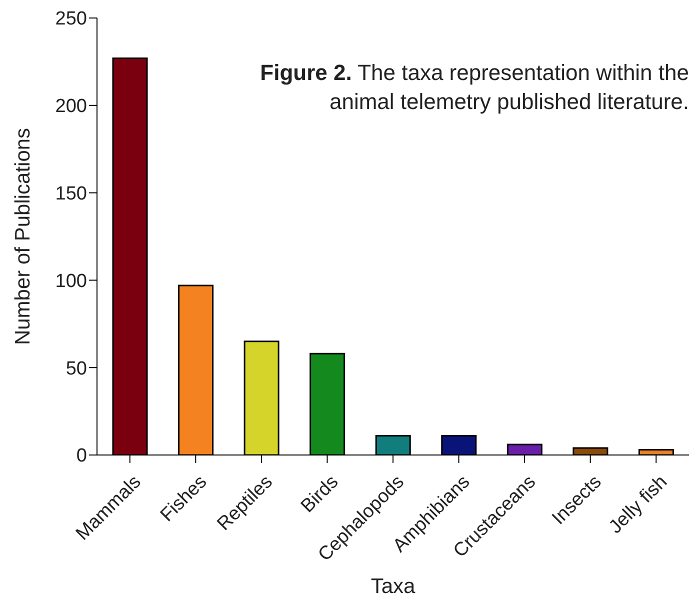  Describe the element at coordinates (81, 456) in the screenshot. I see `y-tick-label: 0` at that location.